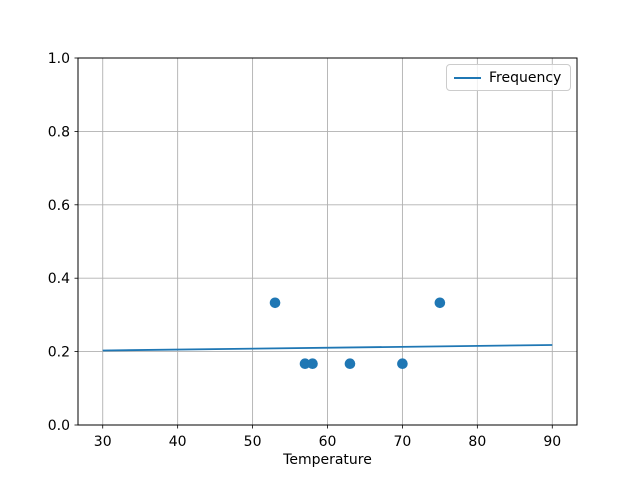 The height and width of the screenshot is (480, 640). What do you see at coordinates (403, 442) in the screenshot?
I see `x-tick-label: 70` at bounding box center [403, 442].